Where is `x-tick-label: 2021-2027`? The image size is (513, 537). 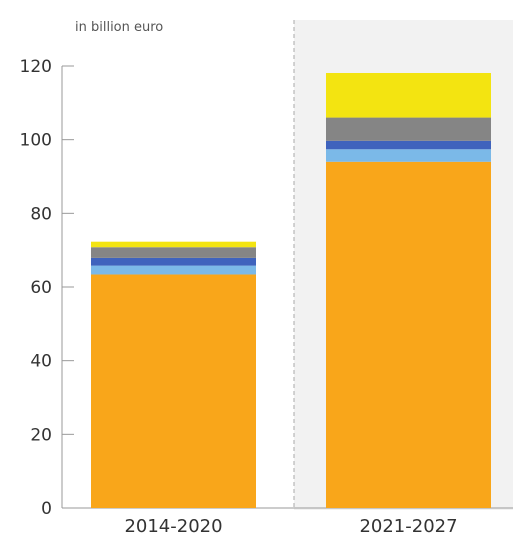
x-tick-label: 2021-2027 is located at coordinates (408, 526).